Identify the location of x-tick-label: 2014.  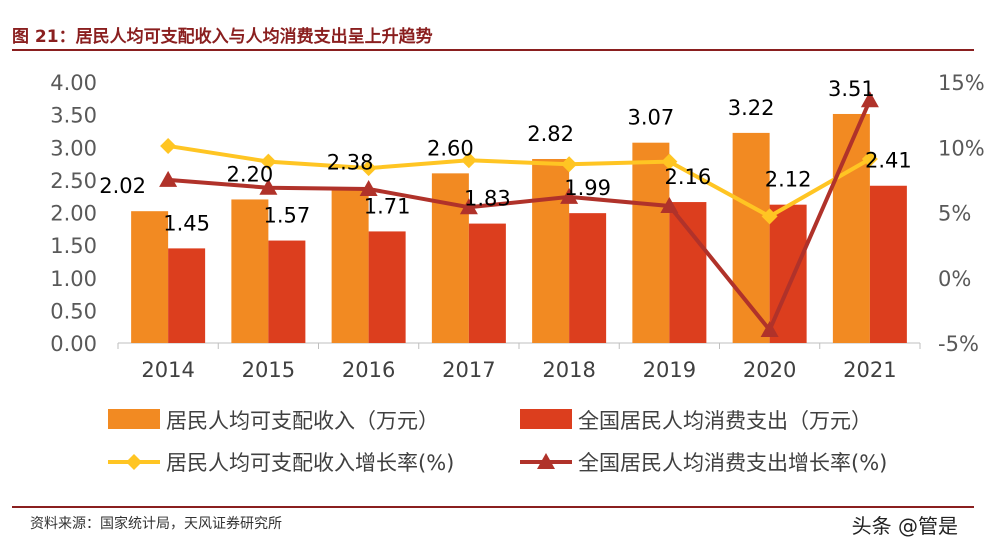
(167, 370).